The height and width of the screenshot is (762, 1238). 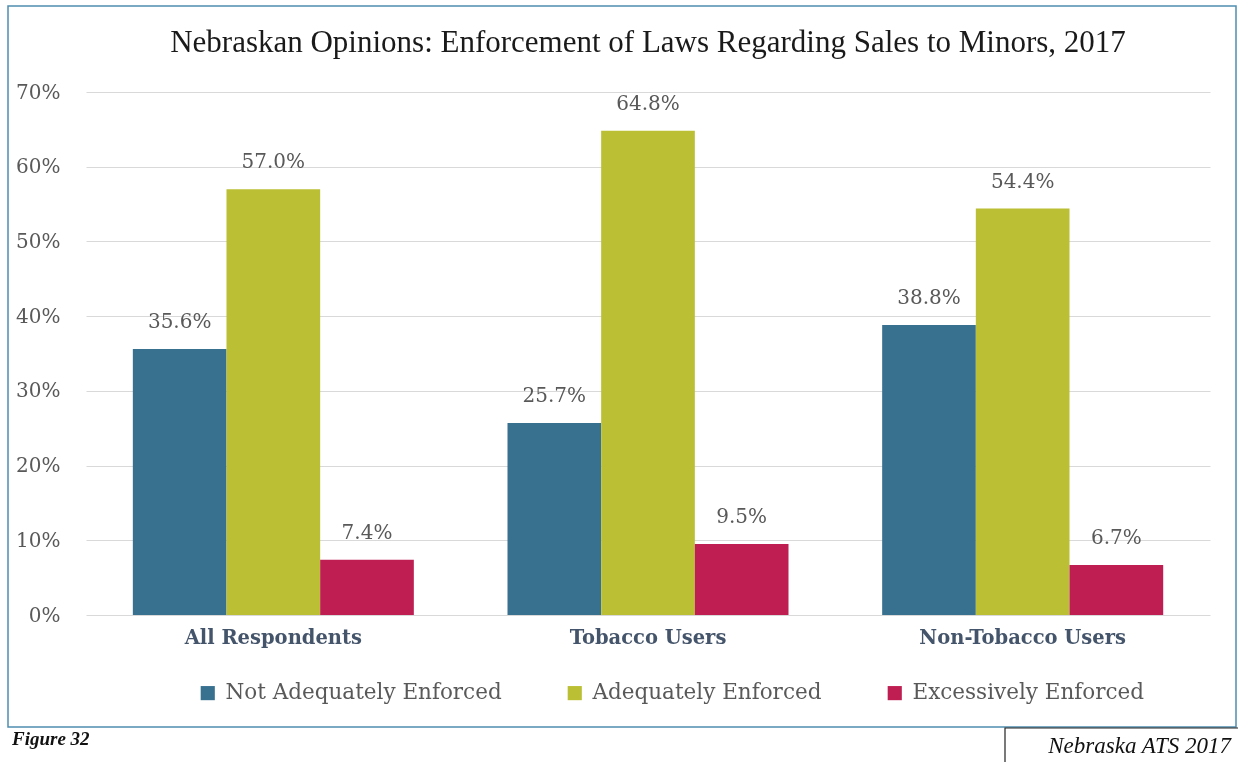 What do you see at coordinates (44, 614) in the screenshot?
I see `y-tick-label: 0%` at bounding box center [44, 614].